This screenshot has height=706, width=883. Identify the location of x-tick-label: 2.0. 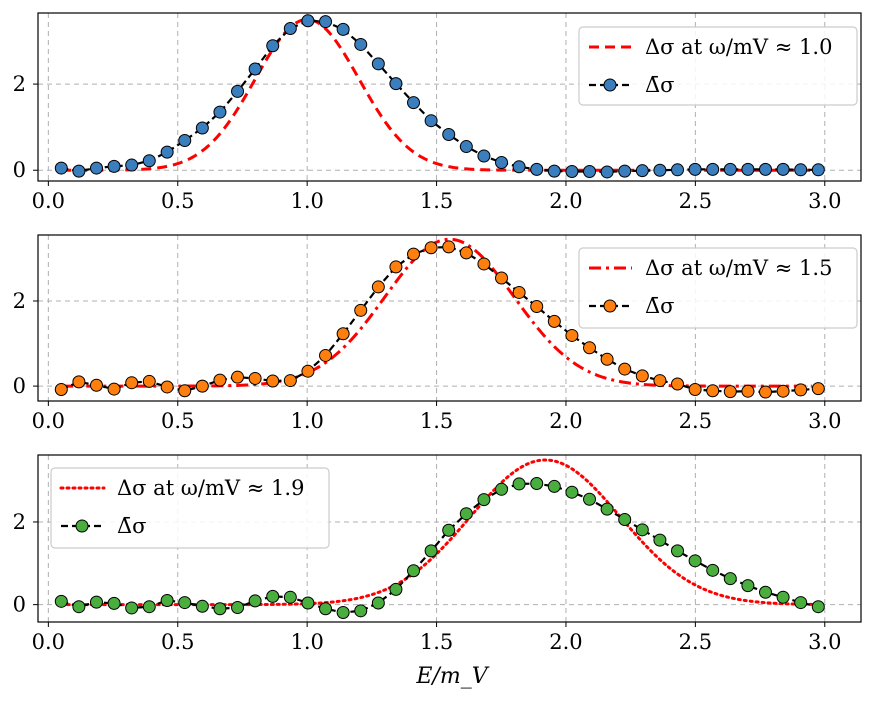
(565, 201).